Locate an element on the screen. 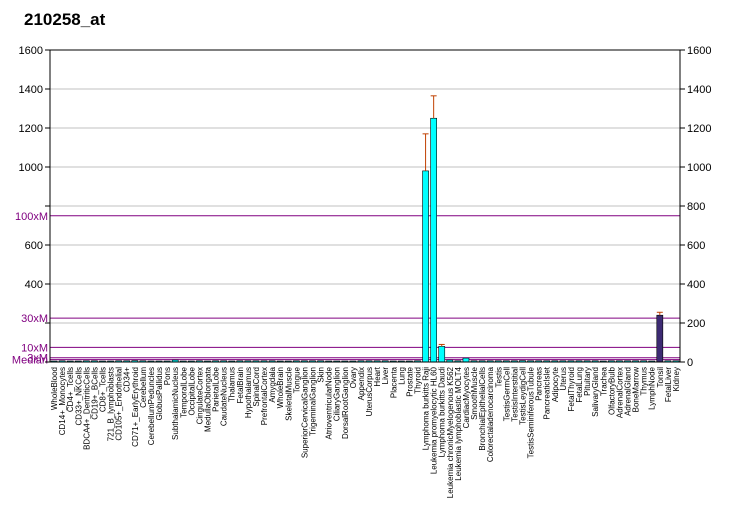  category-label: Heart is located at coordinates (377, 376).